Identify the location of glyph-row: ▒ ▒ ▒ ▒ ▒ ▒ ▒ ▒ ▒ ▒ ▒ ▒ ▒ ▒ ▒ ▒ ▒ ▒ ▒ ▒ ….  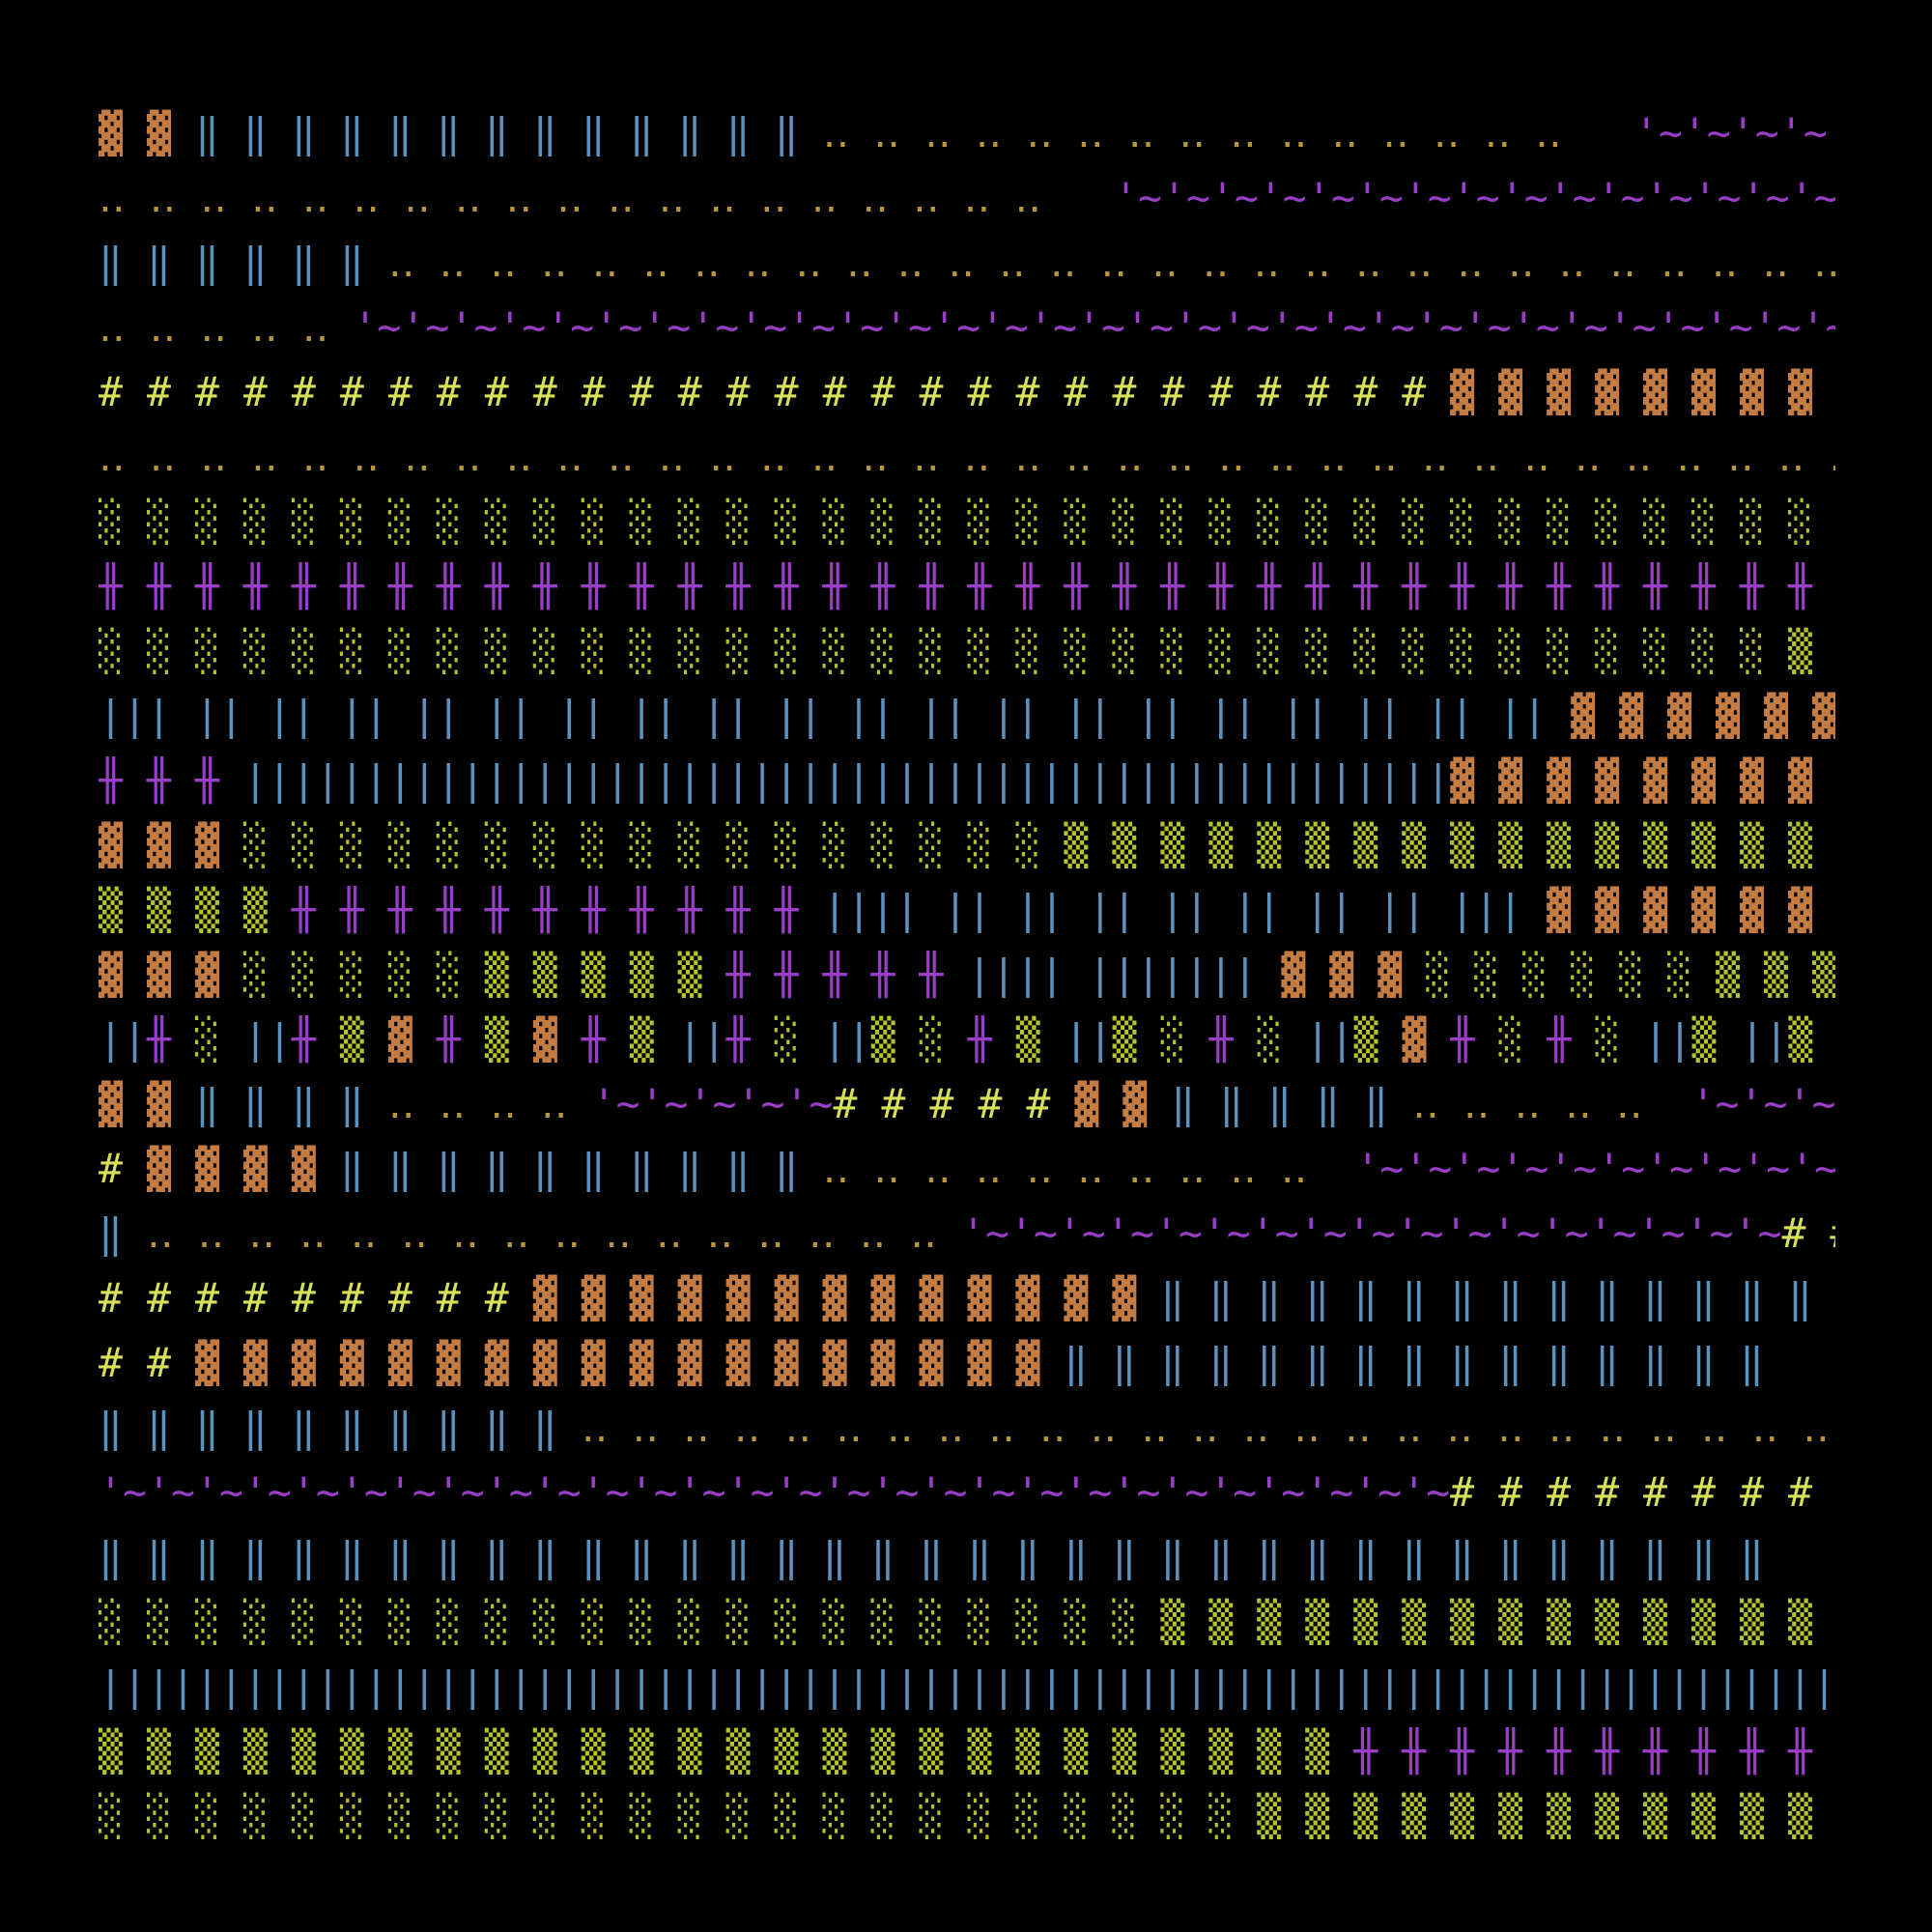
(967, 1751).